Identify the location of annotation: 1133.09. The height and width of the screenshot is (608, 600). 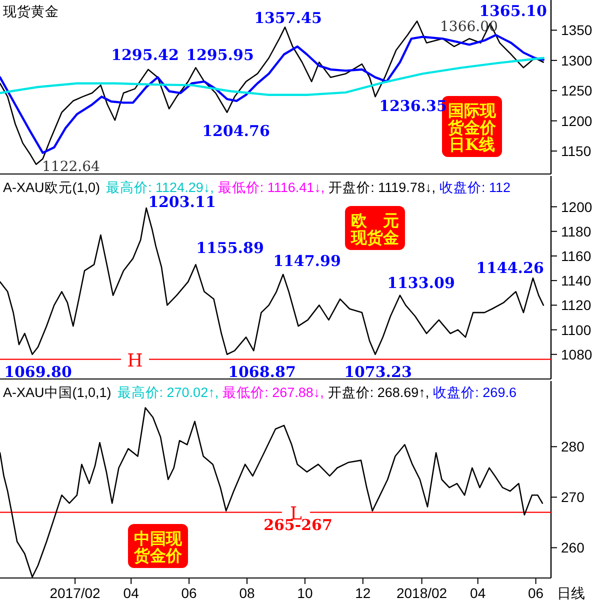
(421, 283).